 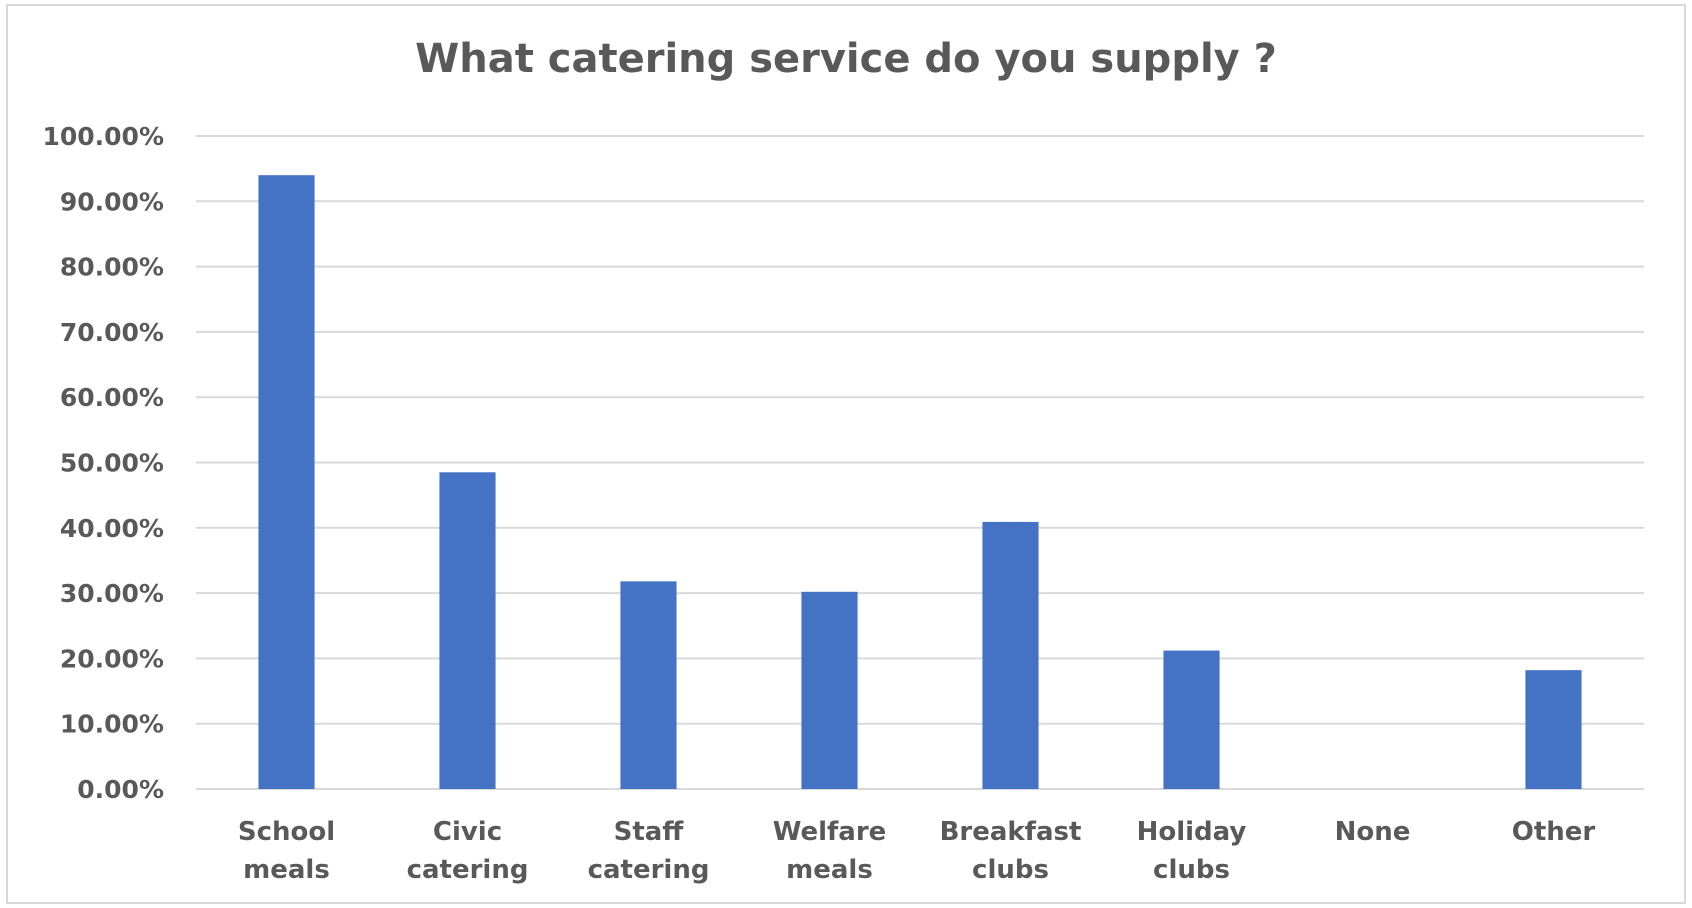 What do you see at coordinates (830, 832) in the screenshot?
I see `x-tick-label: Welfare` at bounding box center [830, 832].